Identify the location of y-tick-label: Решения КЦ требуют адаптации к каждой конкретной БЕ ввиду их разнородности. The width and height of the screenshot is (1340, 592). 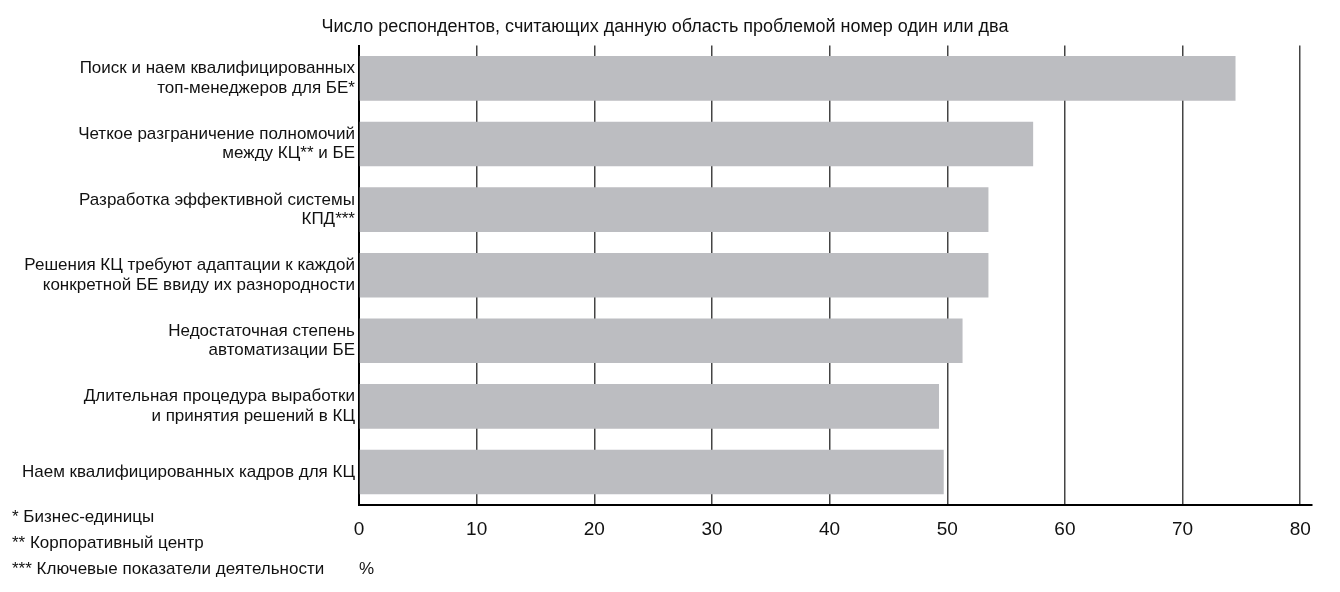
(189, 274).